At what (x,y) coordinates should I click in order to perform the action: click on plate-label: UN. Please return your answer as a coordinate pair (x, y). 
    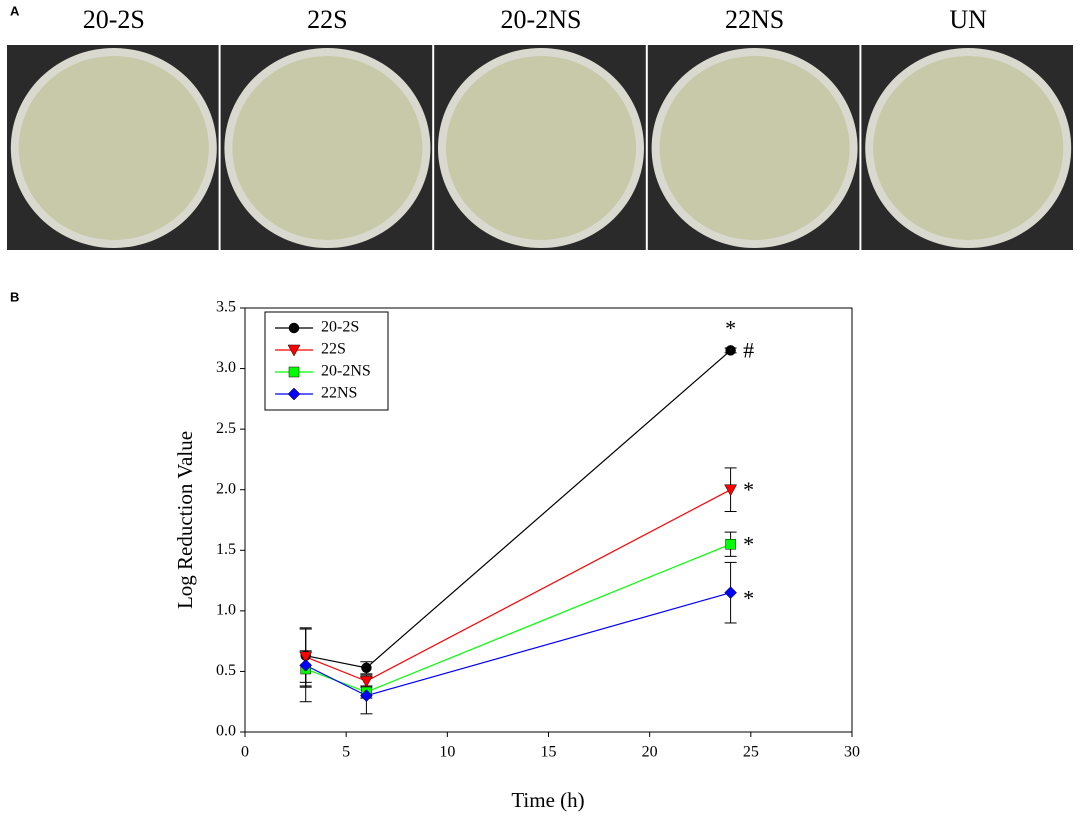
    Looking at the image, I should click on (968, 19).